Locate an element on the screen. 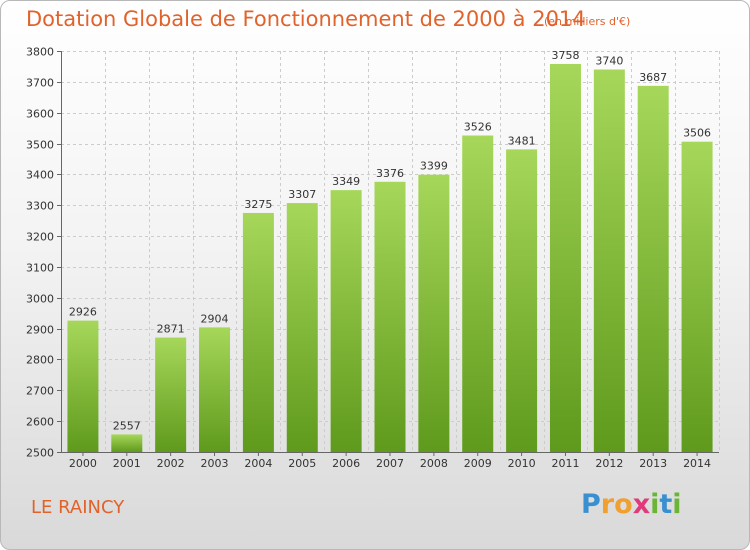  chart-subtitle: (en milliers d'€) is located at coordinates (587, 21).